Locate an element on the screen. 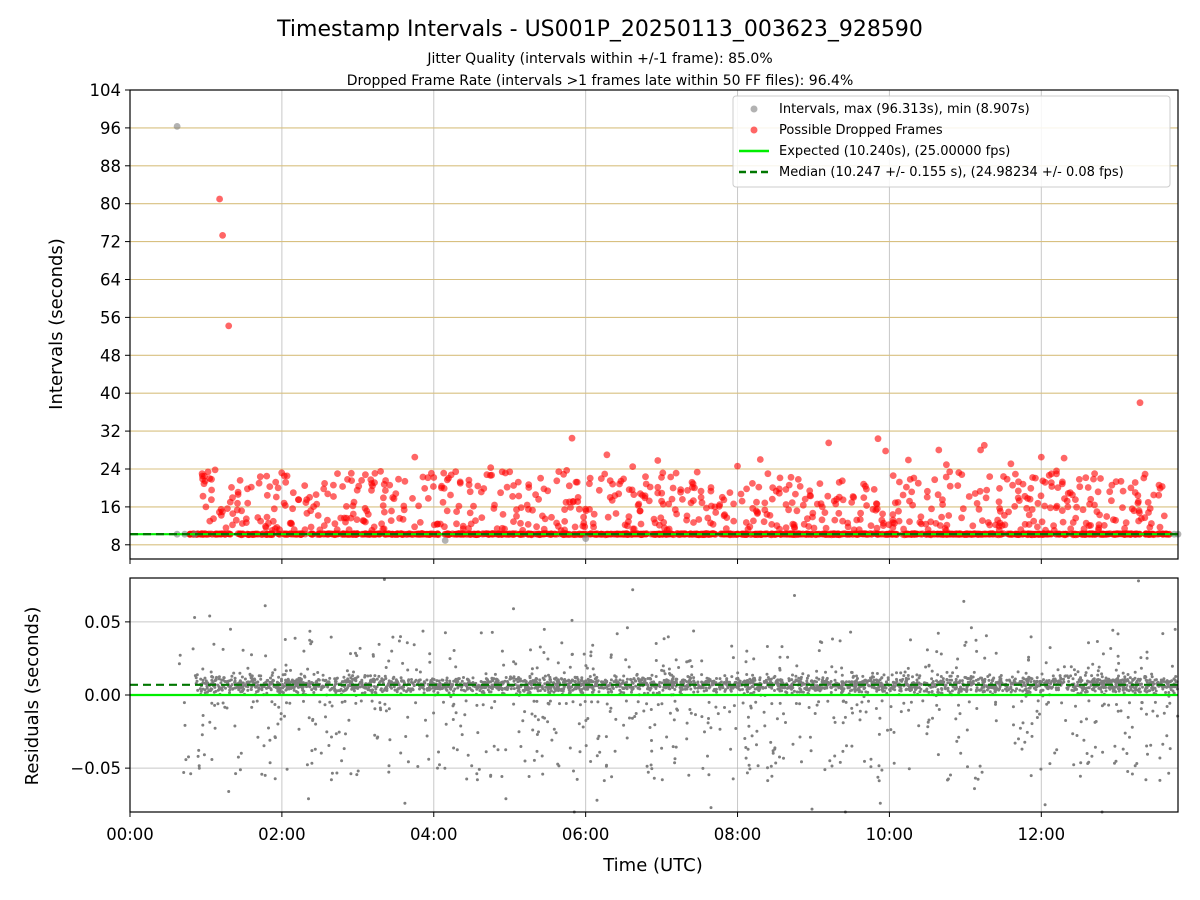 This screenshot has height=900, width=1200. interval-point is located at coordinates (586, 538).